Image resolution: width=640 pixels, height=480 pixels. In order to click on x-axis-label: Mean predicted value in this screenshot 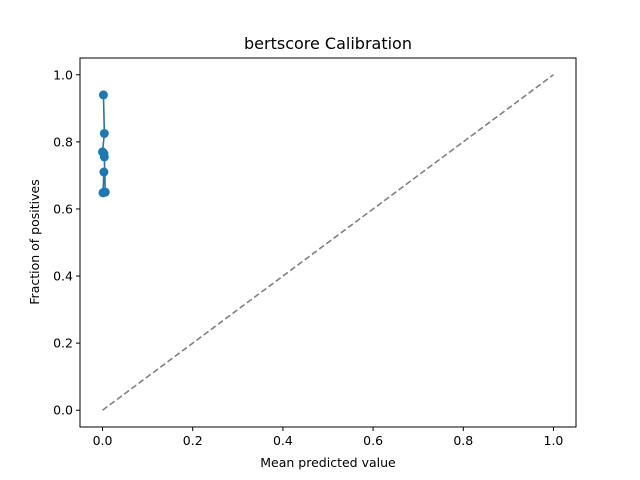, I will do `click(328, 462)`.